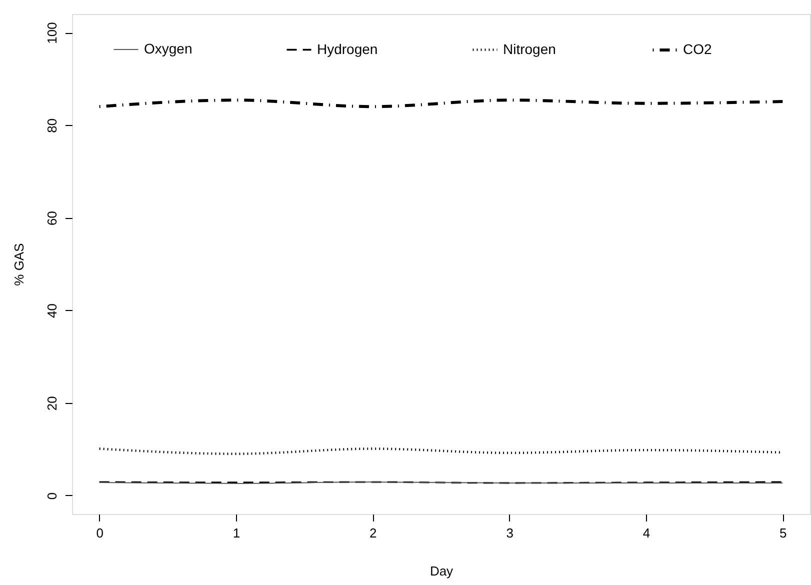  Describe the element at coordinates (442, 571) in the screenshot. I see `x-axis-title: Day` at that location.